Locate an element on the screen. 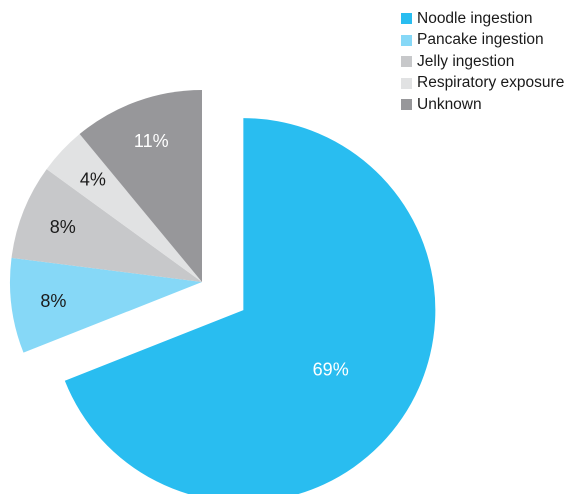 The image size is (584, 494). legend-swatch-jelly-ingestion is located at coordinates (406, 62).